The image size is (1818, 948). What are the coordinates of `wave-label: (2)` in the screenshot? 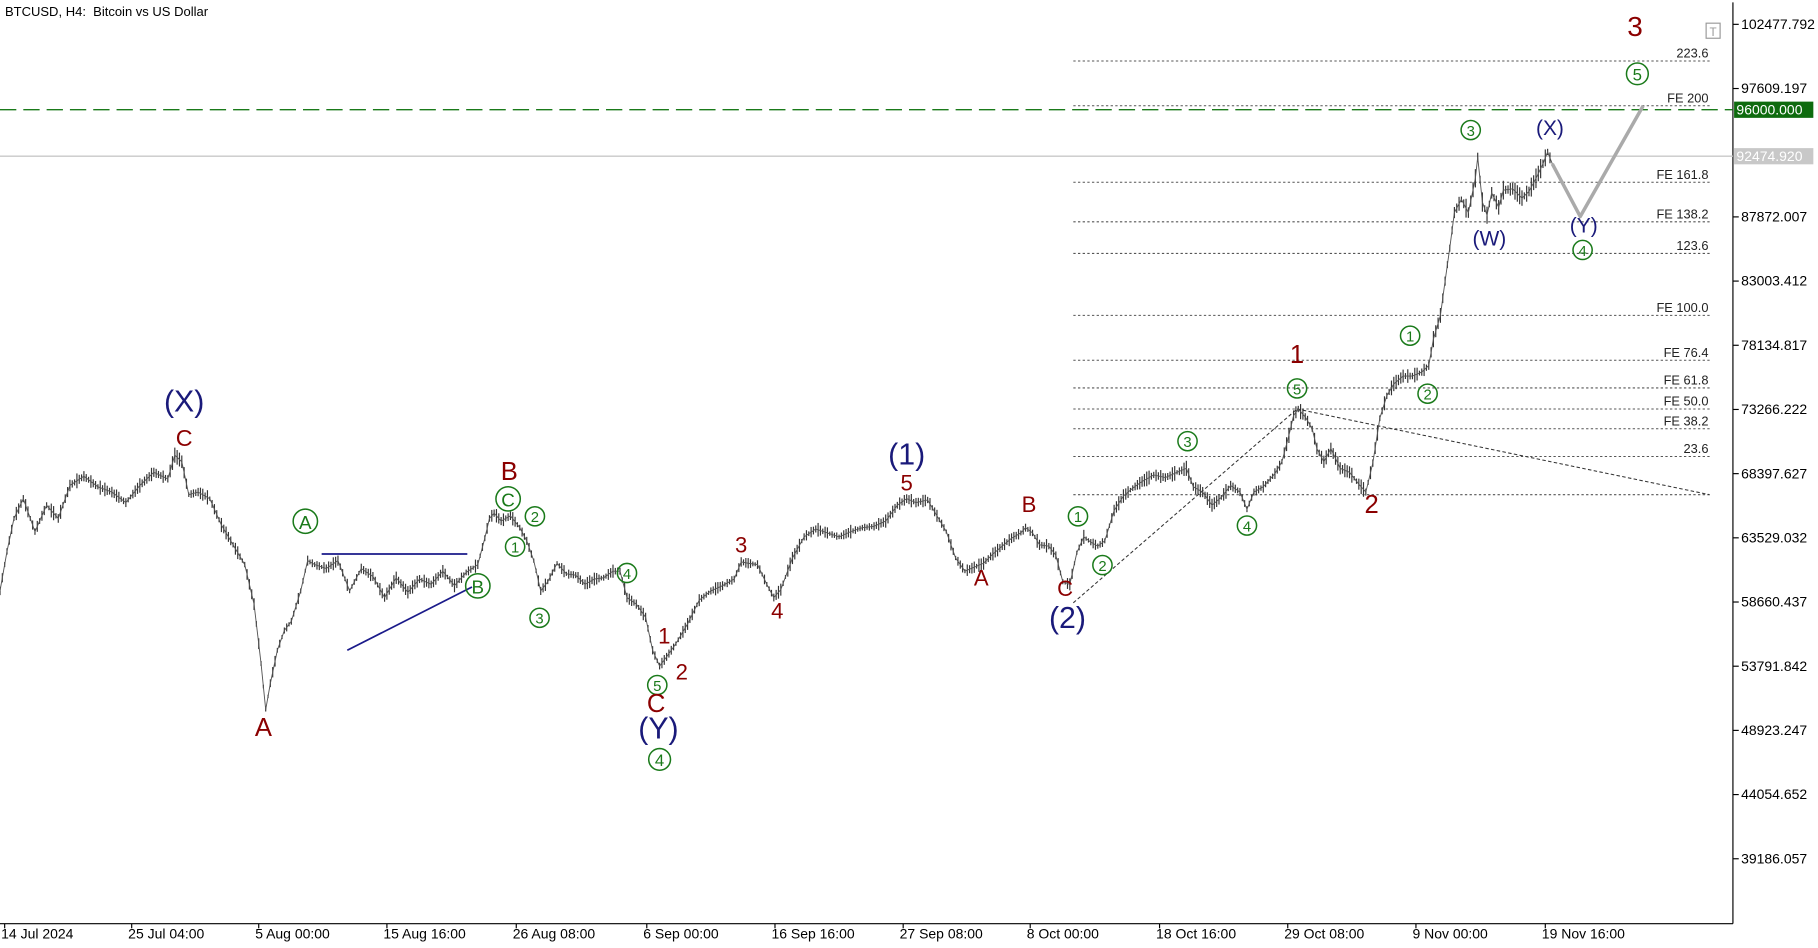 It's located at (1067, 618).